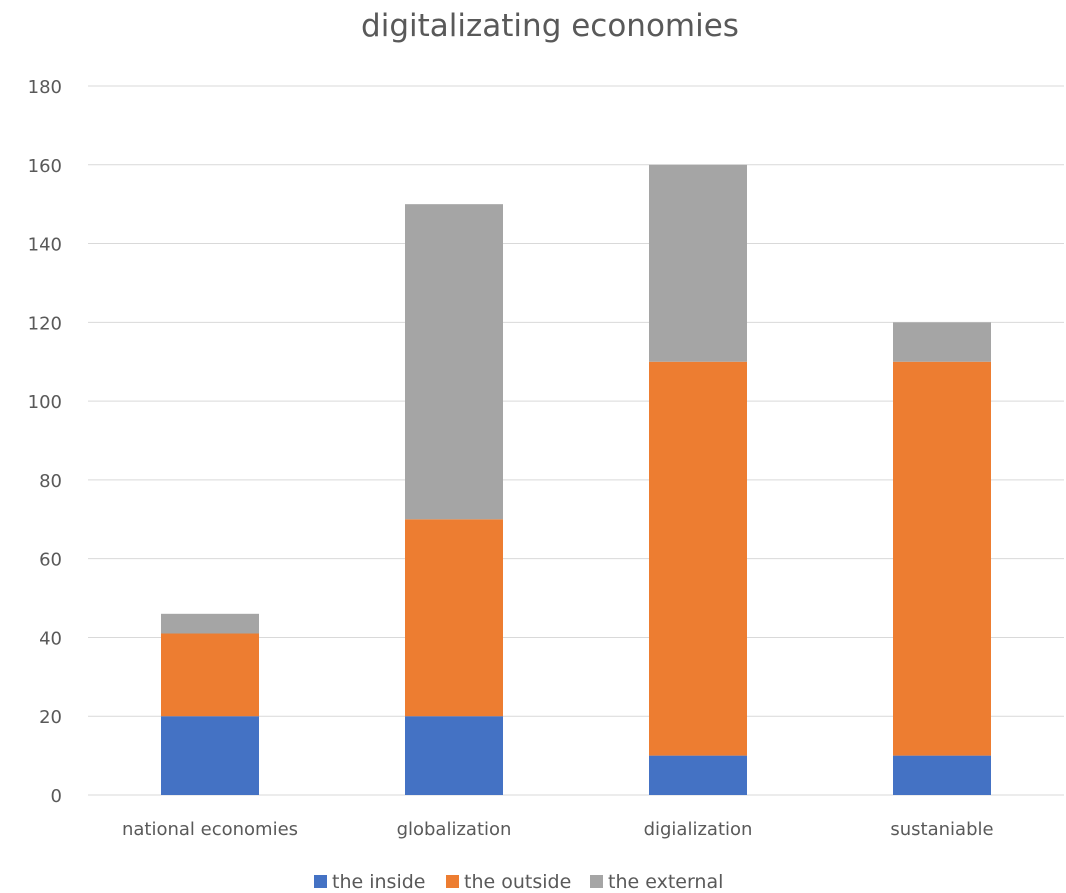  What do you see at coordinates (56, 796) in the screenshot?
I see `y-tick-label: 0` at bounding box center [56, 796].